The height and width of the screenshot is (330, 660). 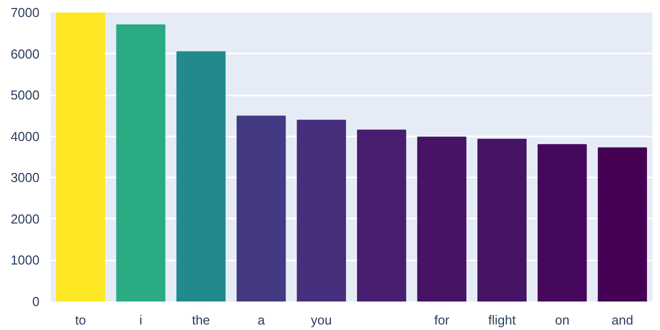 What do you see at coordinates (25, 178) in the screenshot?
I see `y-tick-label: 3000` at bounding box center [25, 178].